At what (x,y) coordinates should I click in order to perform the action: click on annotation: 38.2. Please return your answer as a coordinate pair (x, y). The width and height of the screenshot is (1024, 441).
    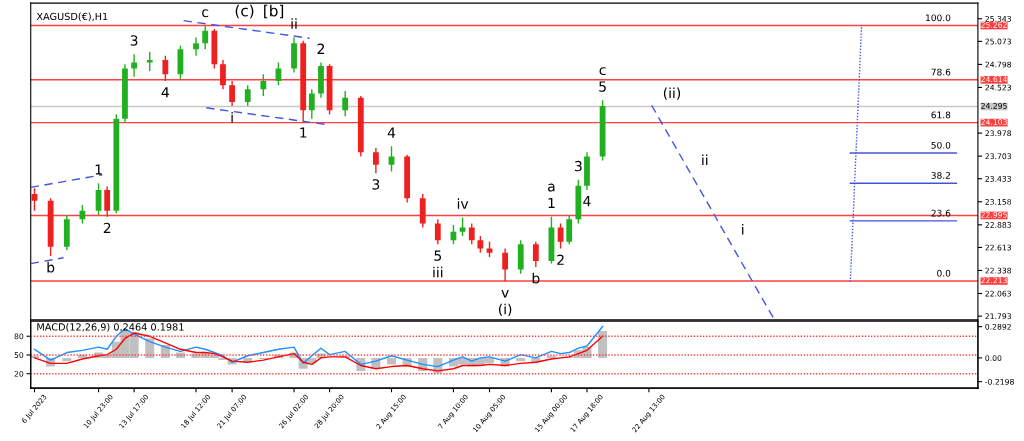
    Looking at the image, I should click on (941, 175).